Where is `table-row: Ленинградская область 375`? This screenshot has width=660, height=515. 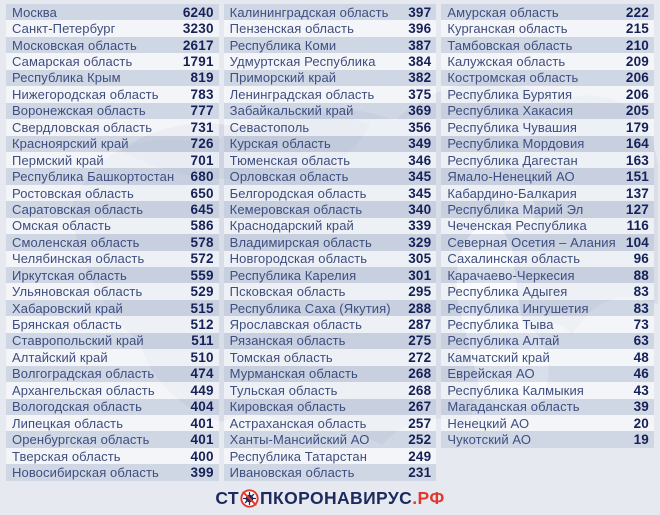
table-row: Ленинградская область 375 is located at coordinates (330, 94).